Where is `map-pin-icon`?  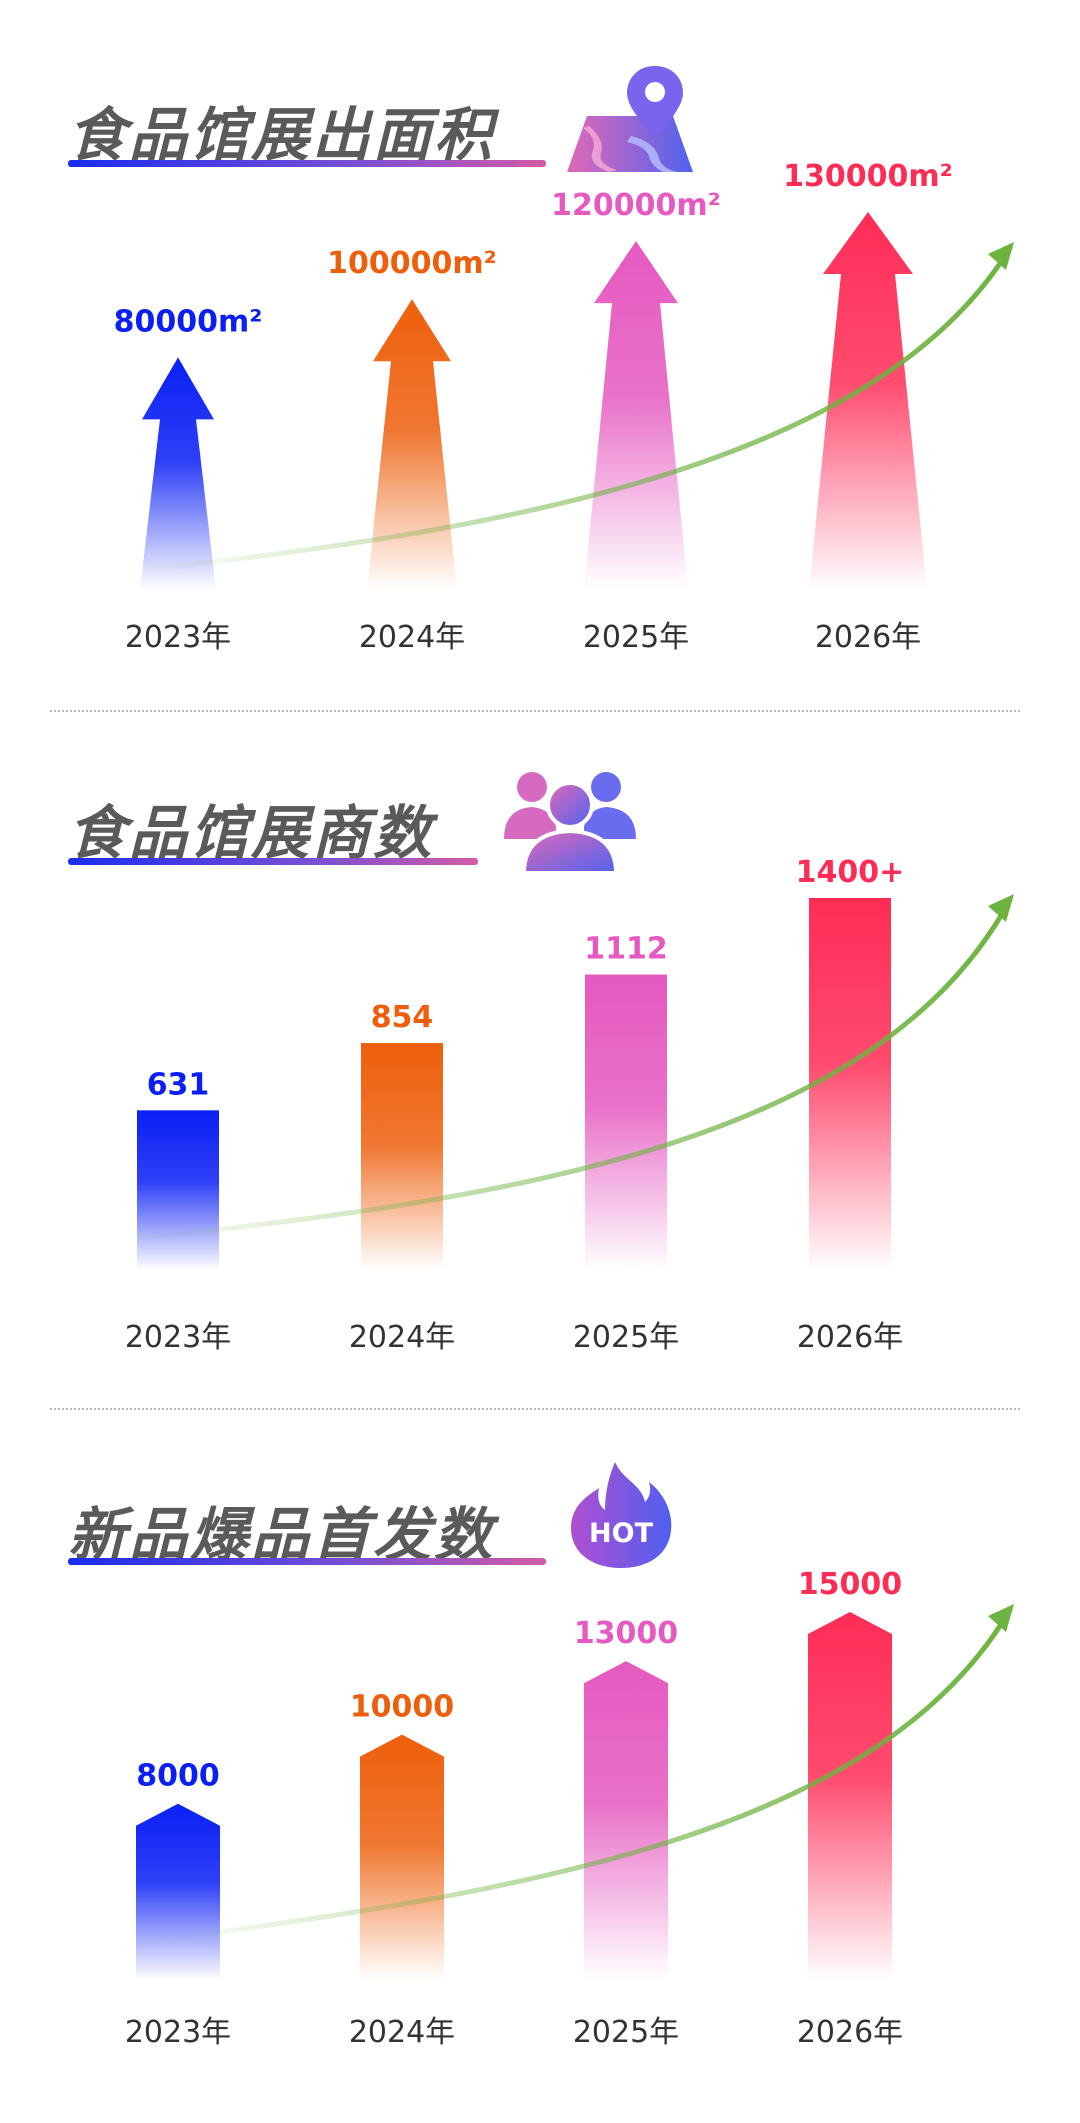
map-pin-icon is located at coordinates (630, 121).